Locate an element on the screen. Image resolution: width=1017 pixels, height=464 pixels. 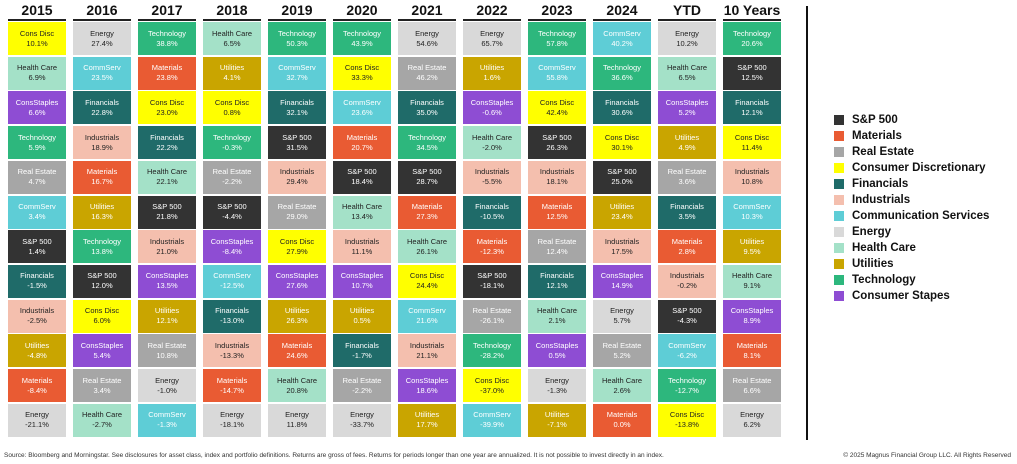
return-cell: Real Estate 10.8% is located at coordinates (167, 351).